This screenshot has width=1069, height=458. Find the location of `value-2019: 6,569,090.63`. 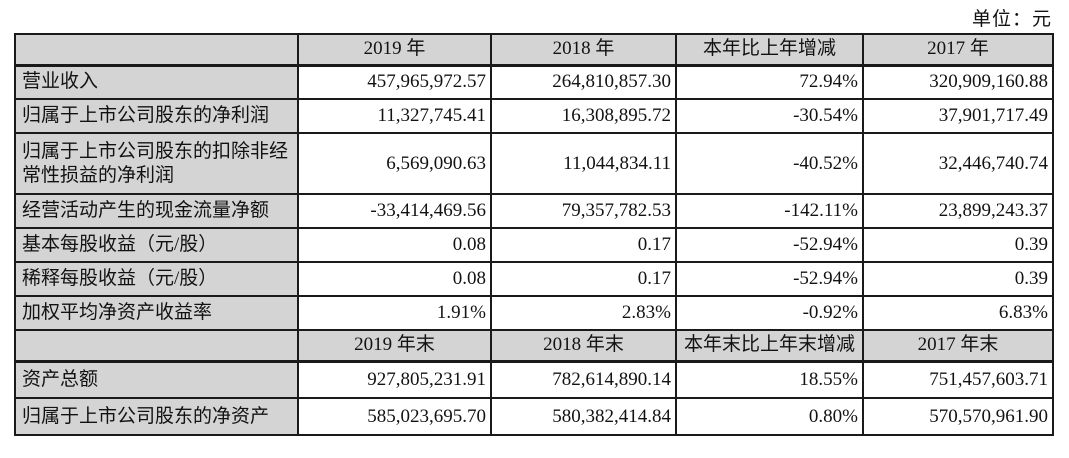

value-2019: 6,569,090.63 is located at coordinates (394, 163).